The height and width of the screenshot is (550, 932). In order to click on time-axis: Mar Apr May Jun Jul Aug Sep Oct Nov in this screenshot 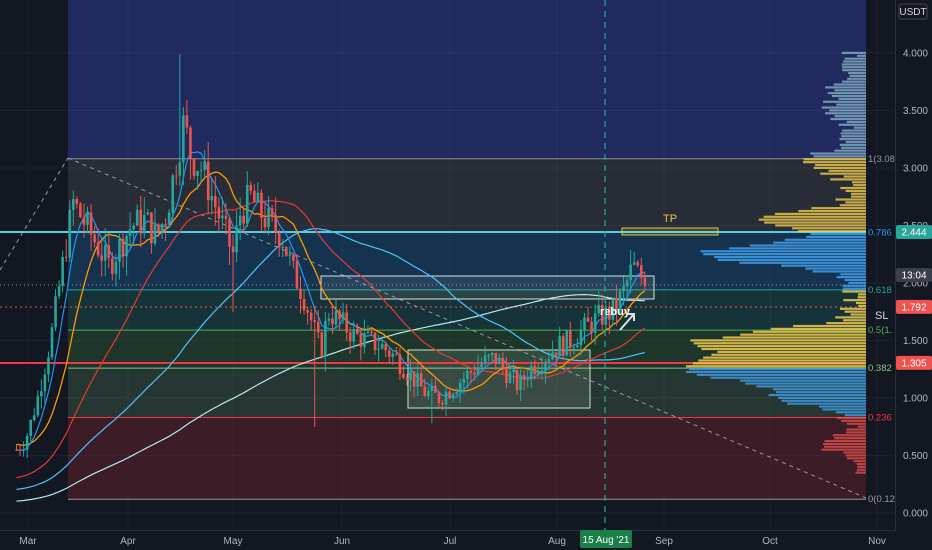, I will do `click(452, 541)`.